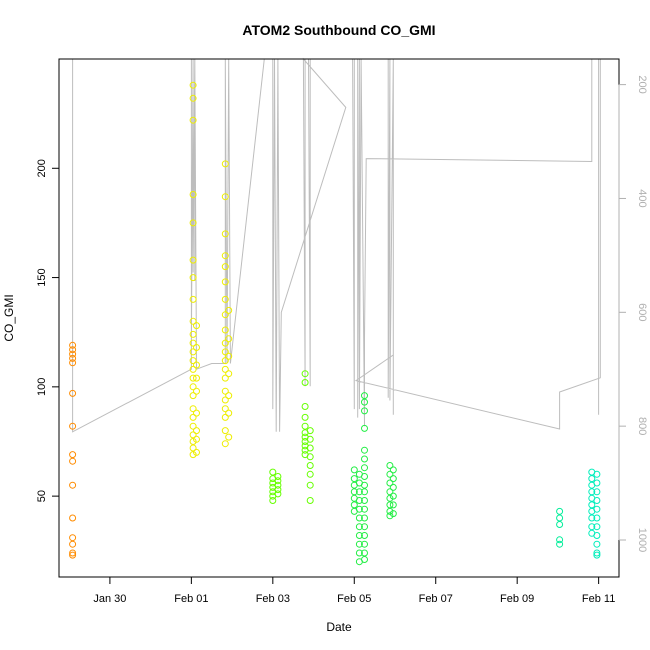  What do you see at coordinates (354, 599) in the screenshot?
I see `x-tick-label: Feb 05` at bounding box center [354, 599].